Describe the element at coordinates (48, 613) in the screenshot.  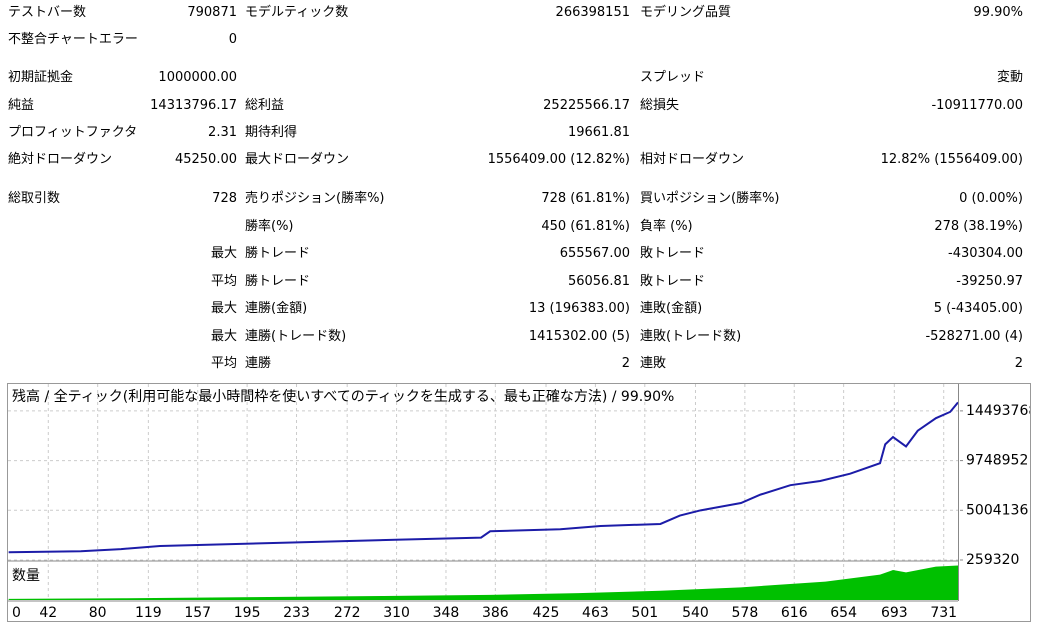
I see `x-tick-label: 42` at that location.